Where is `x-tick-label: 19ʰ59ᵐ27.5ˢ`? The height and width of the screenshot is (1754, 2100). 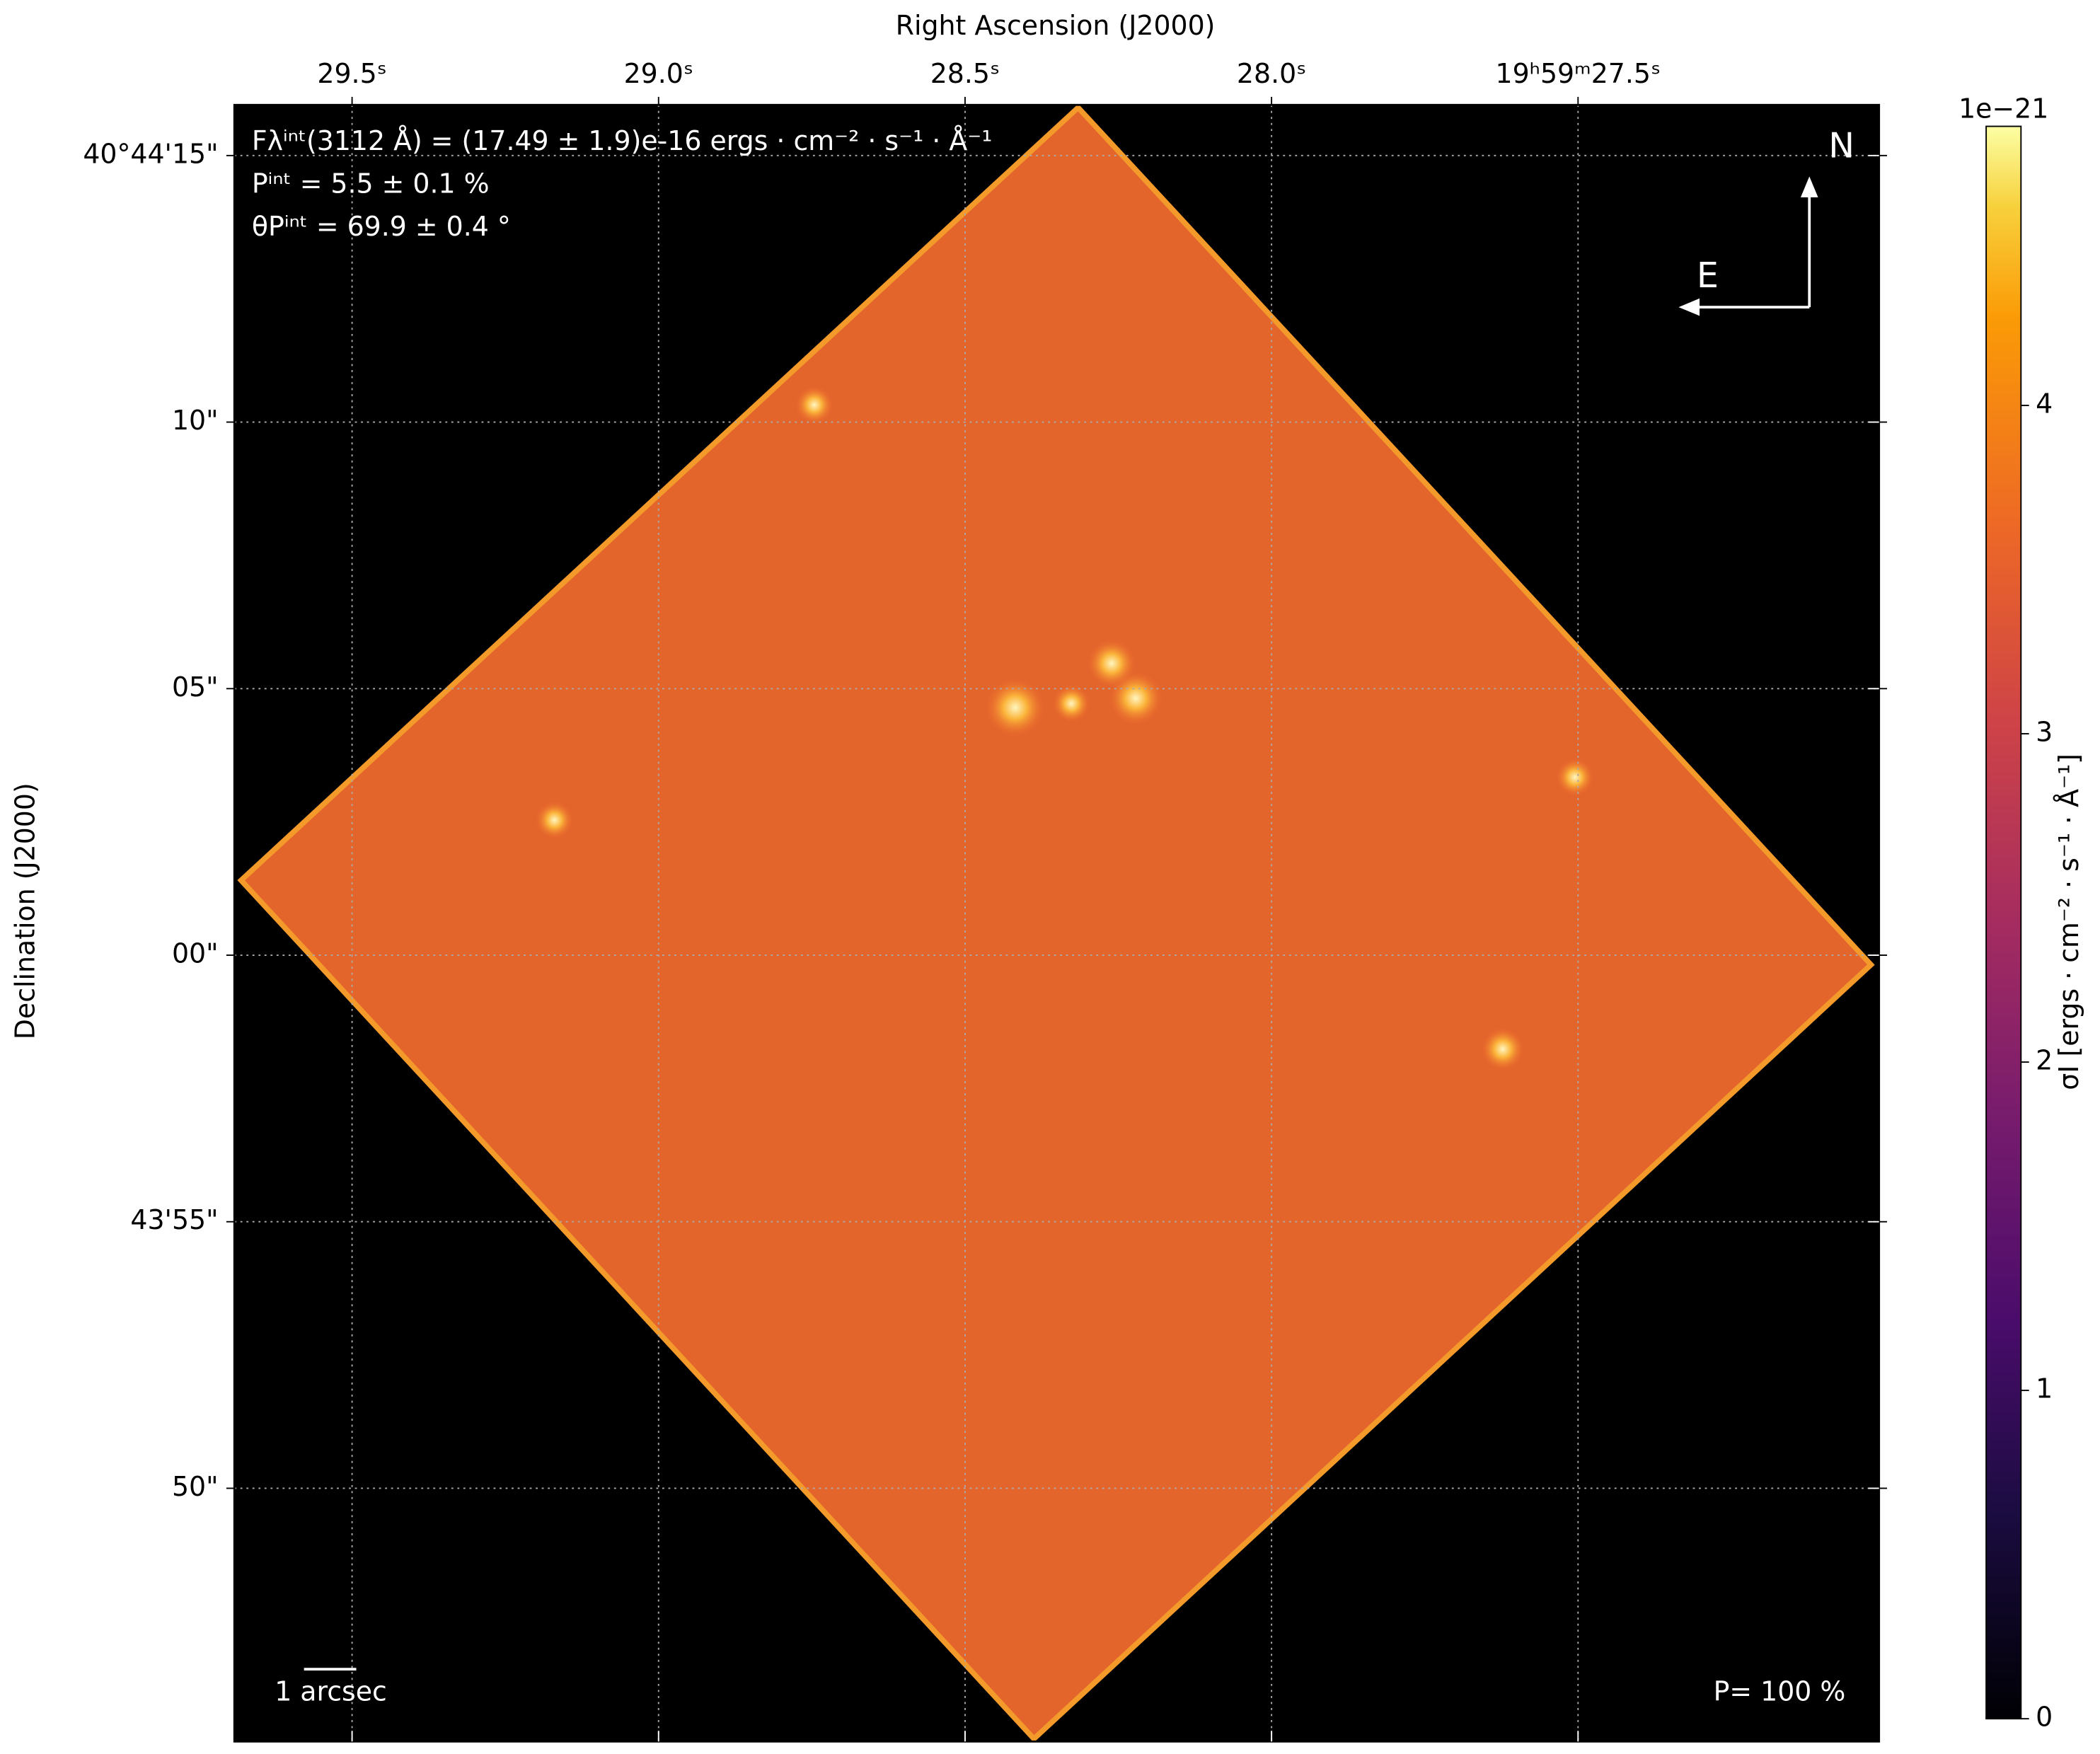
x-tick-label: 19ʰ59ᵐ27.5ˢ is located at coordinates (1578, 73).